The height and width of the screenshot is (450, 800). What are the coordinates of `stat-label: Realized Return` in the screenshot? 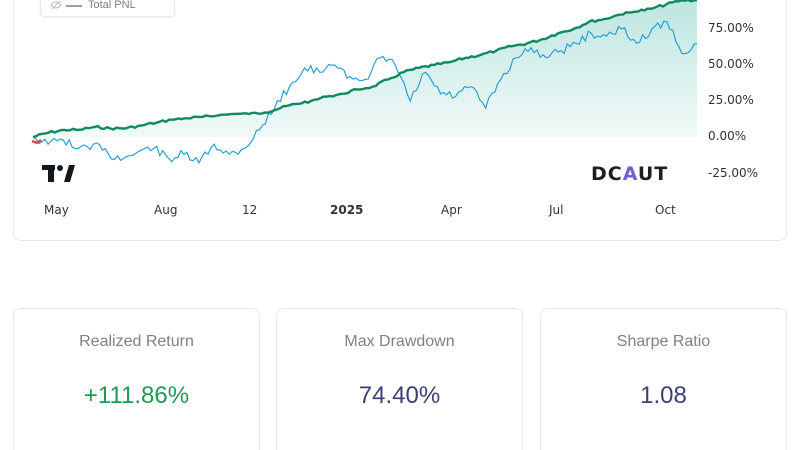 It's located at (136, 341).